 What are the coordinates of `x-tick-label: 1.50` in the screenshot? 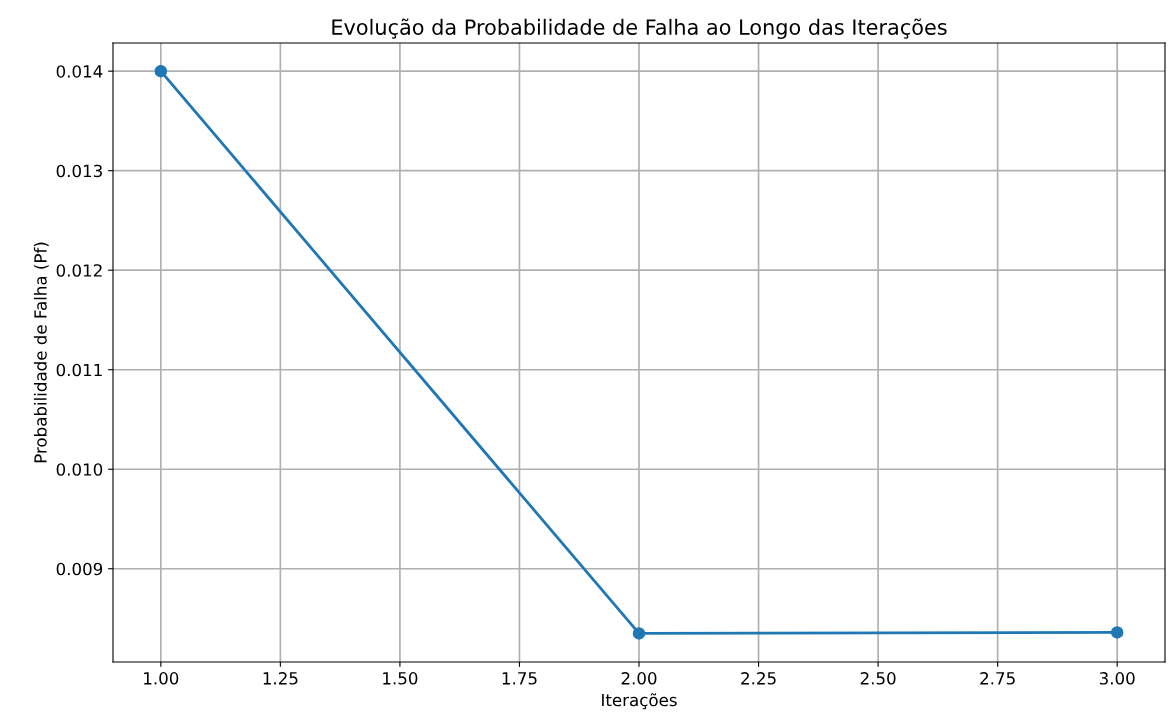 It's located at (400, 678).